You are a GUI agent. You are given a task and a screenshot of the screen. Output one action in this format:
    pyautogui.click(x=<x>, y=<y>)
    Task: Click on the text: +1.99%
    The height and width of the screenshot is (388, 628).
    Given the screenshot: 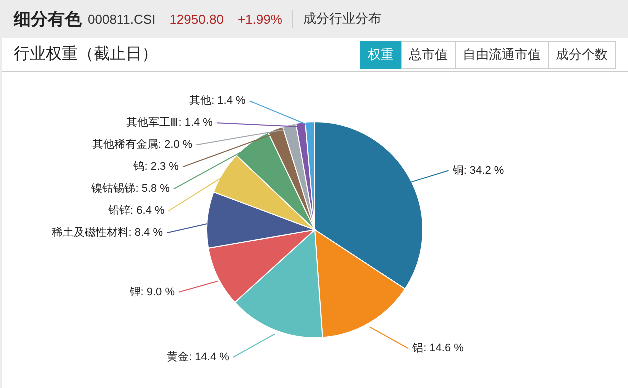 What is the action you would take?
    pyautogui.click(x=260, y=19)
    